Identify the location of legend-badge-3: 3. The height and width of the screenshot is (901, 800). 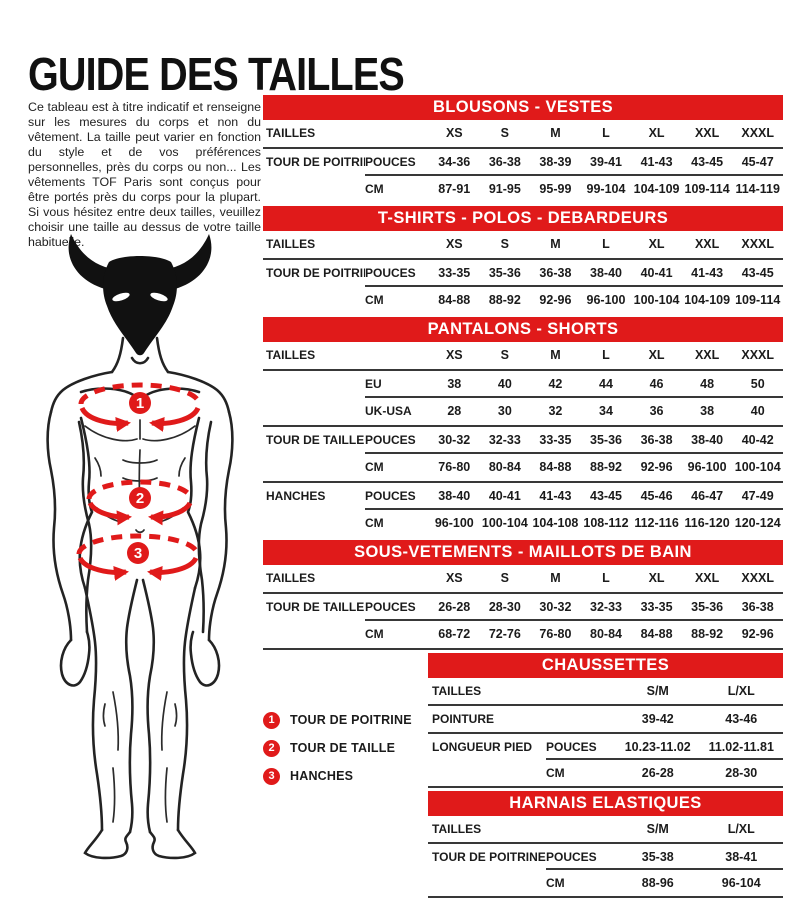
(271, 776).